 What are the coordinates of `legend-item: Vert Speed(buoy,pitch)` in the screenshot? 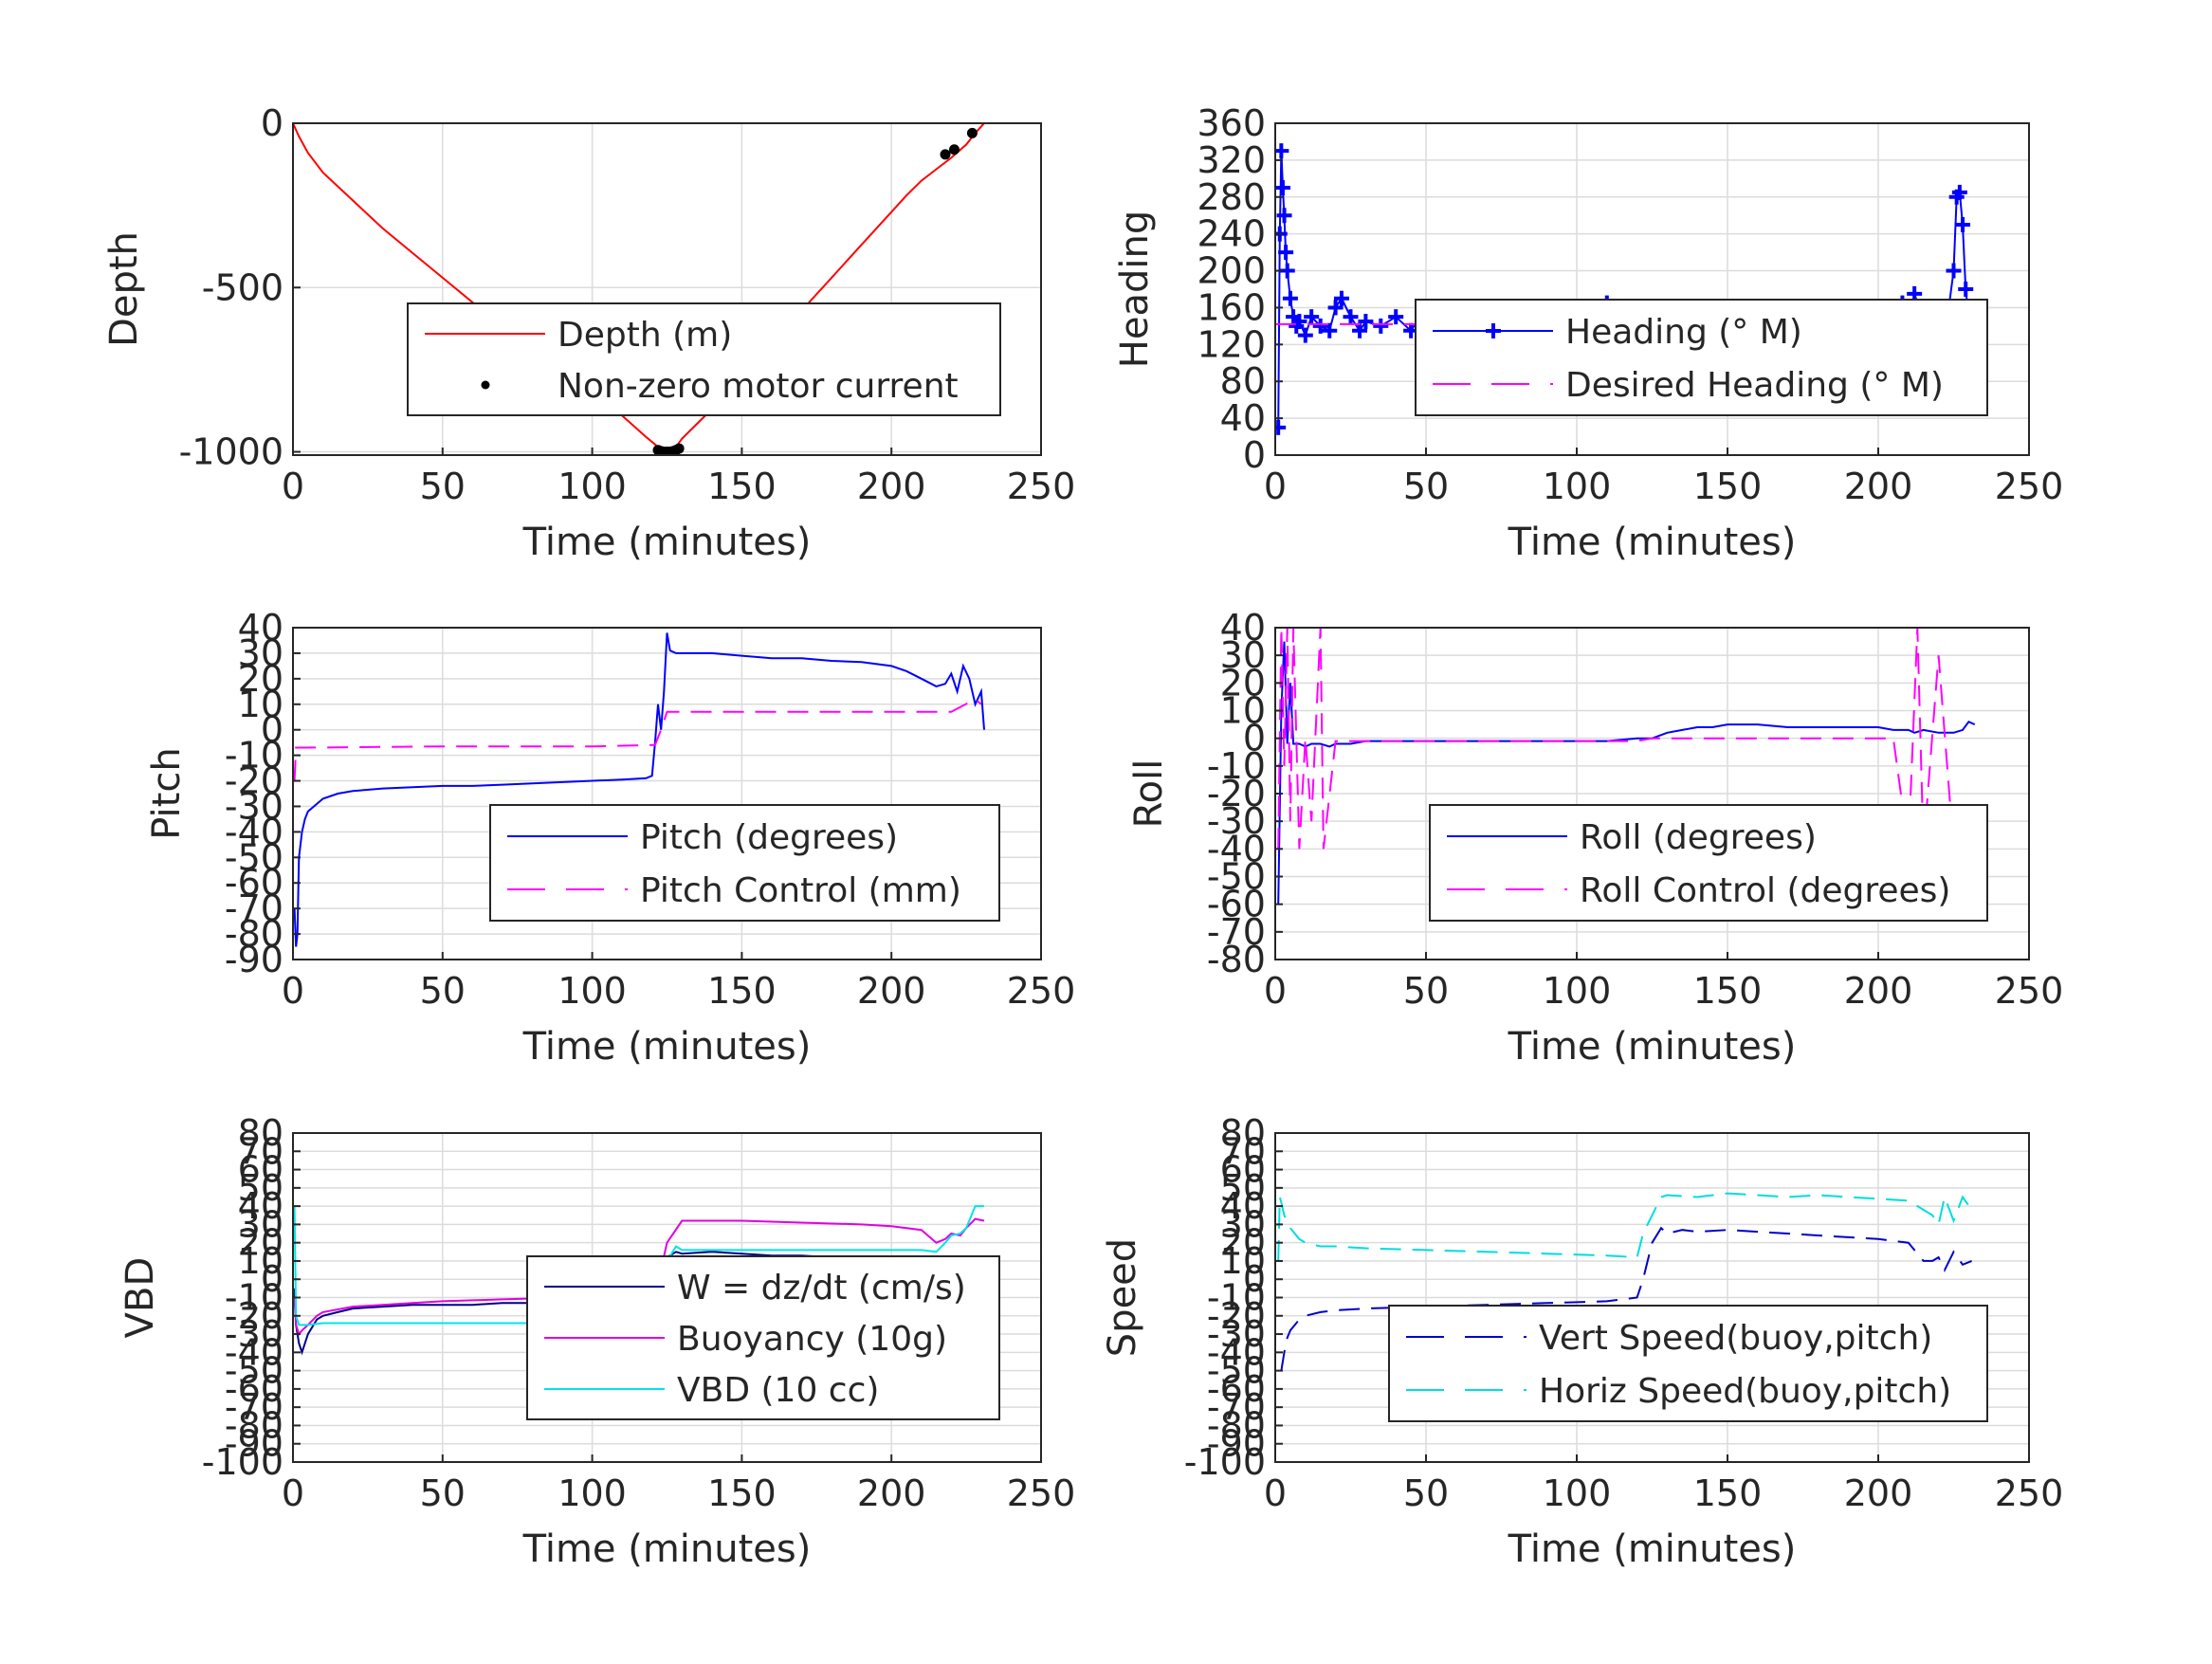 It's located at (1669, 1338).